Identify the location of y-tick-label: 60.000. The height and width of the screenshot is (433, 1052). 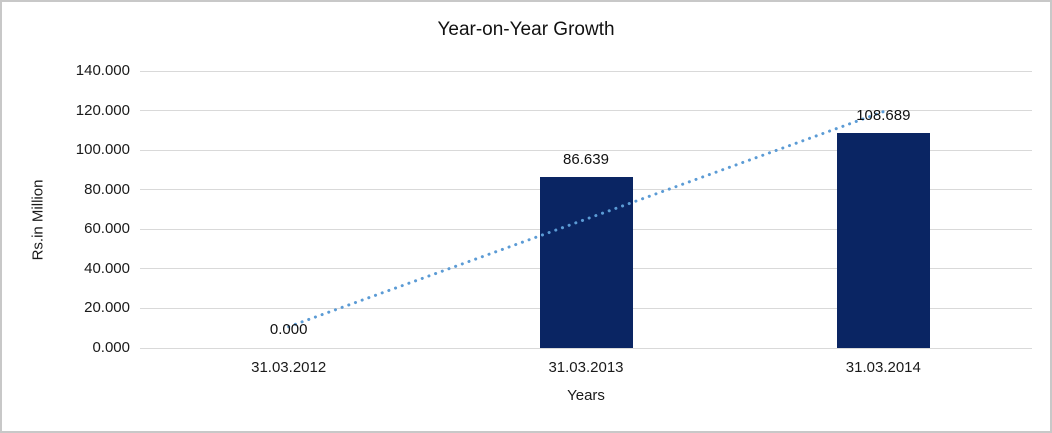
(107, 229).